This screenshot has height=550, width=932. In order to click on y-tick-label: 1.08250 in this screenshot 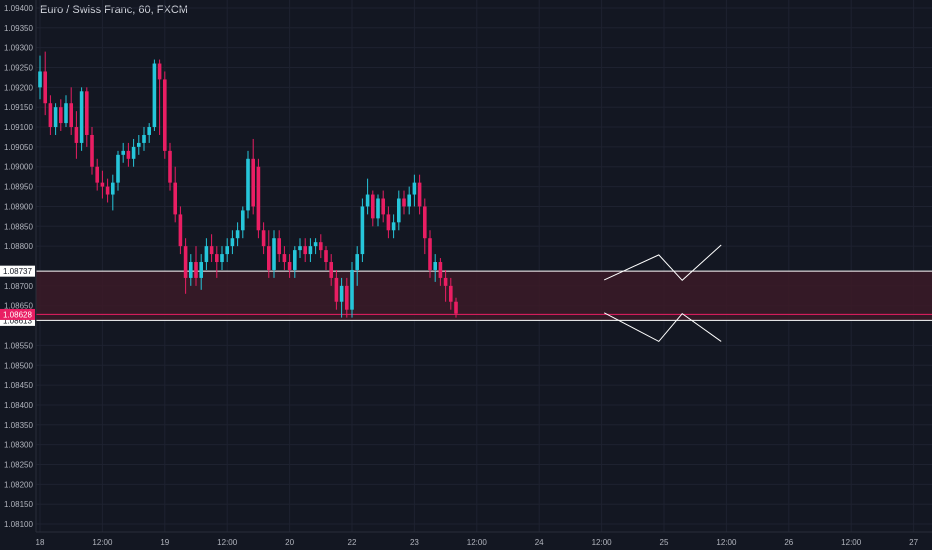, I will do `click(18, 465)`.